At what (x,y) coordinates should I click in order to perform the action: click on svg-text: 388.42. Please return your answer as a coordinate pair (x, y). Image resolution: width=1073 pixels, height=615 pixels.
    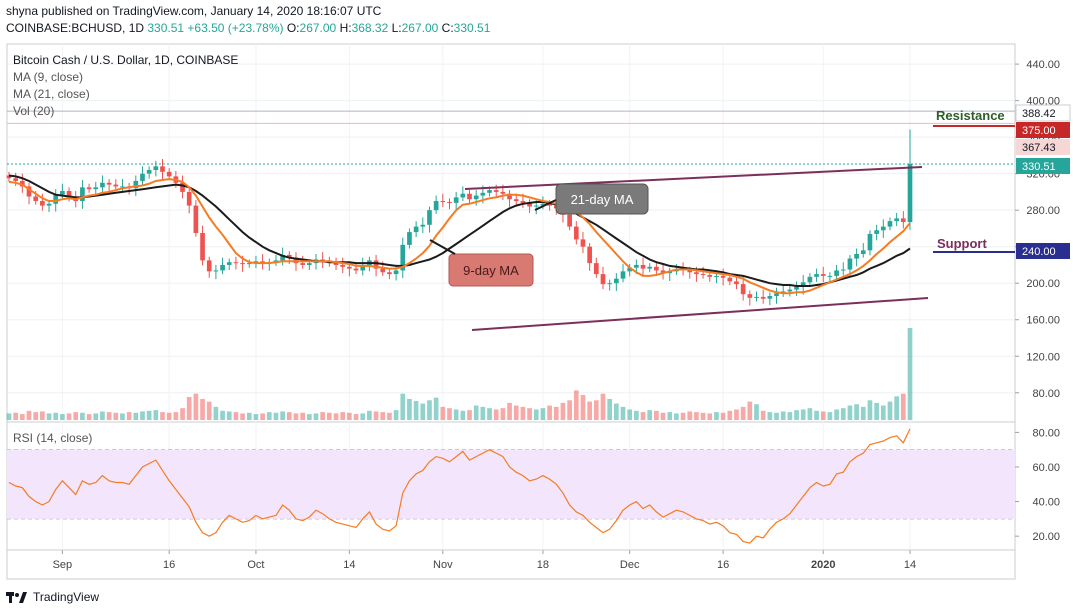
    Looking at the image, I should click on (1039, 114).